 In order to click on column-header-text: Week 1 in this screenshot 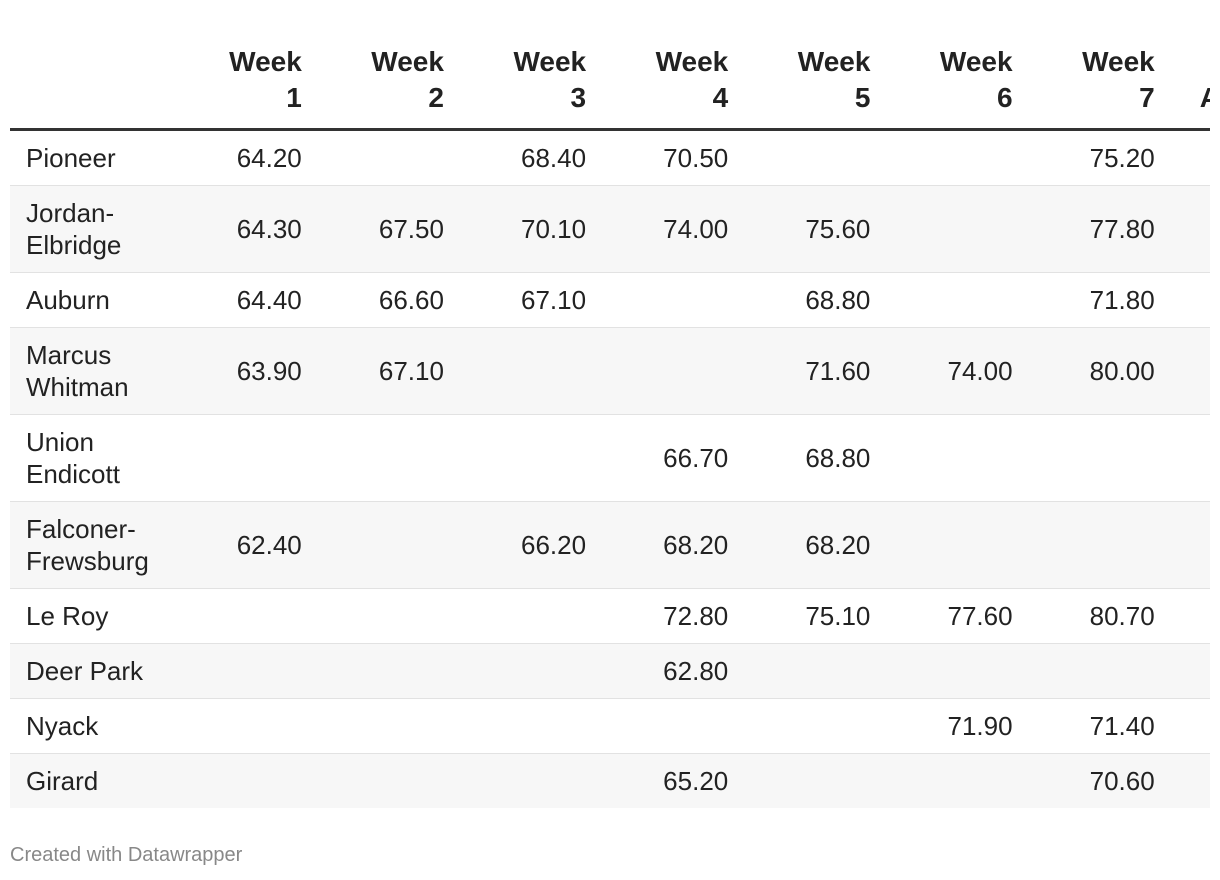, I will do `click(265, 79)`.